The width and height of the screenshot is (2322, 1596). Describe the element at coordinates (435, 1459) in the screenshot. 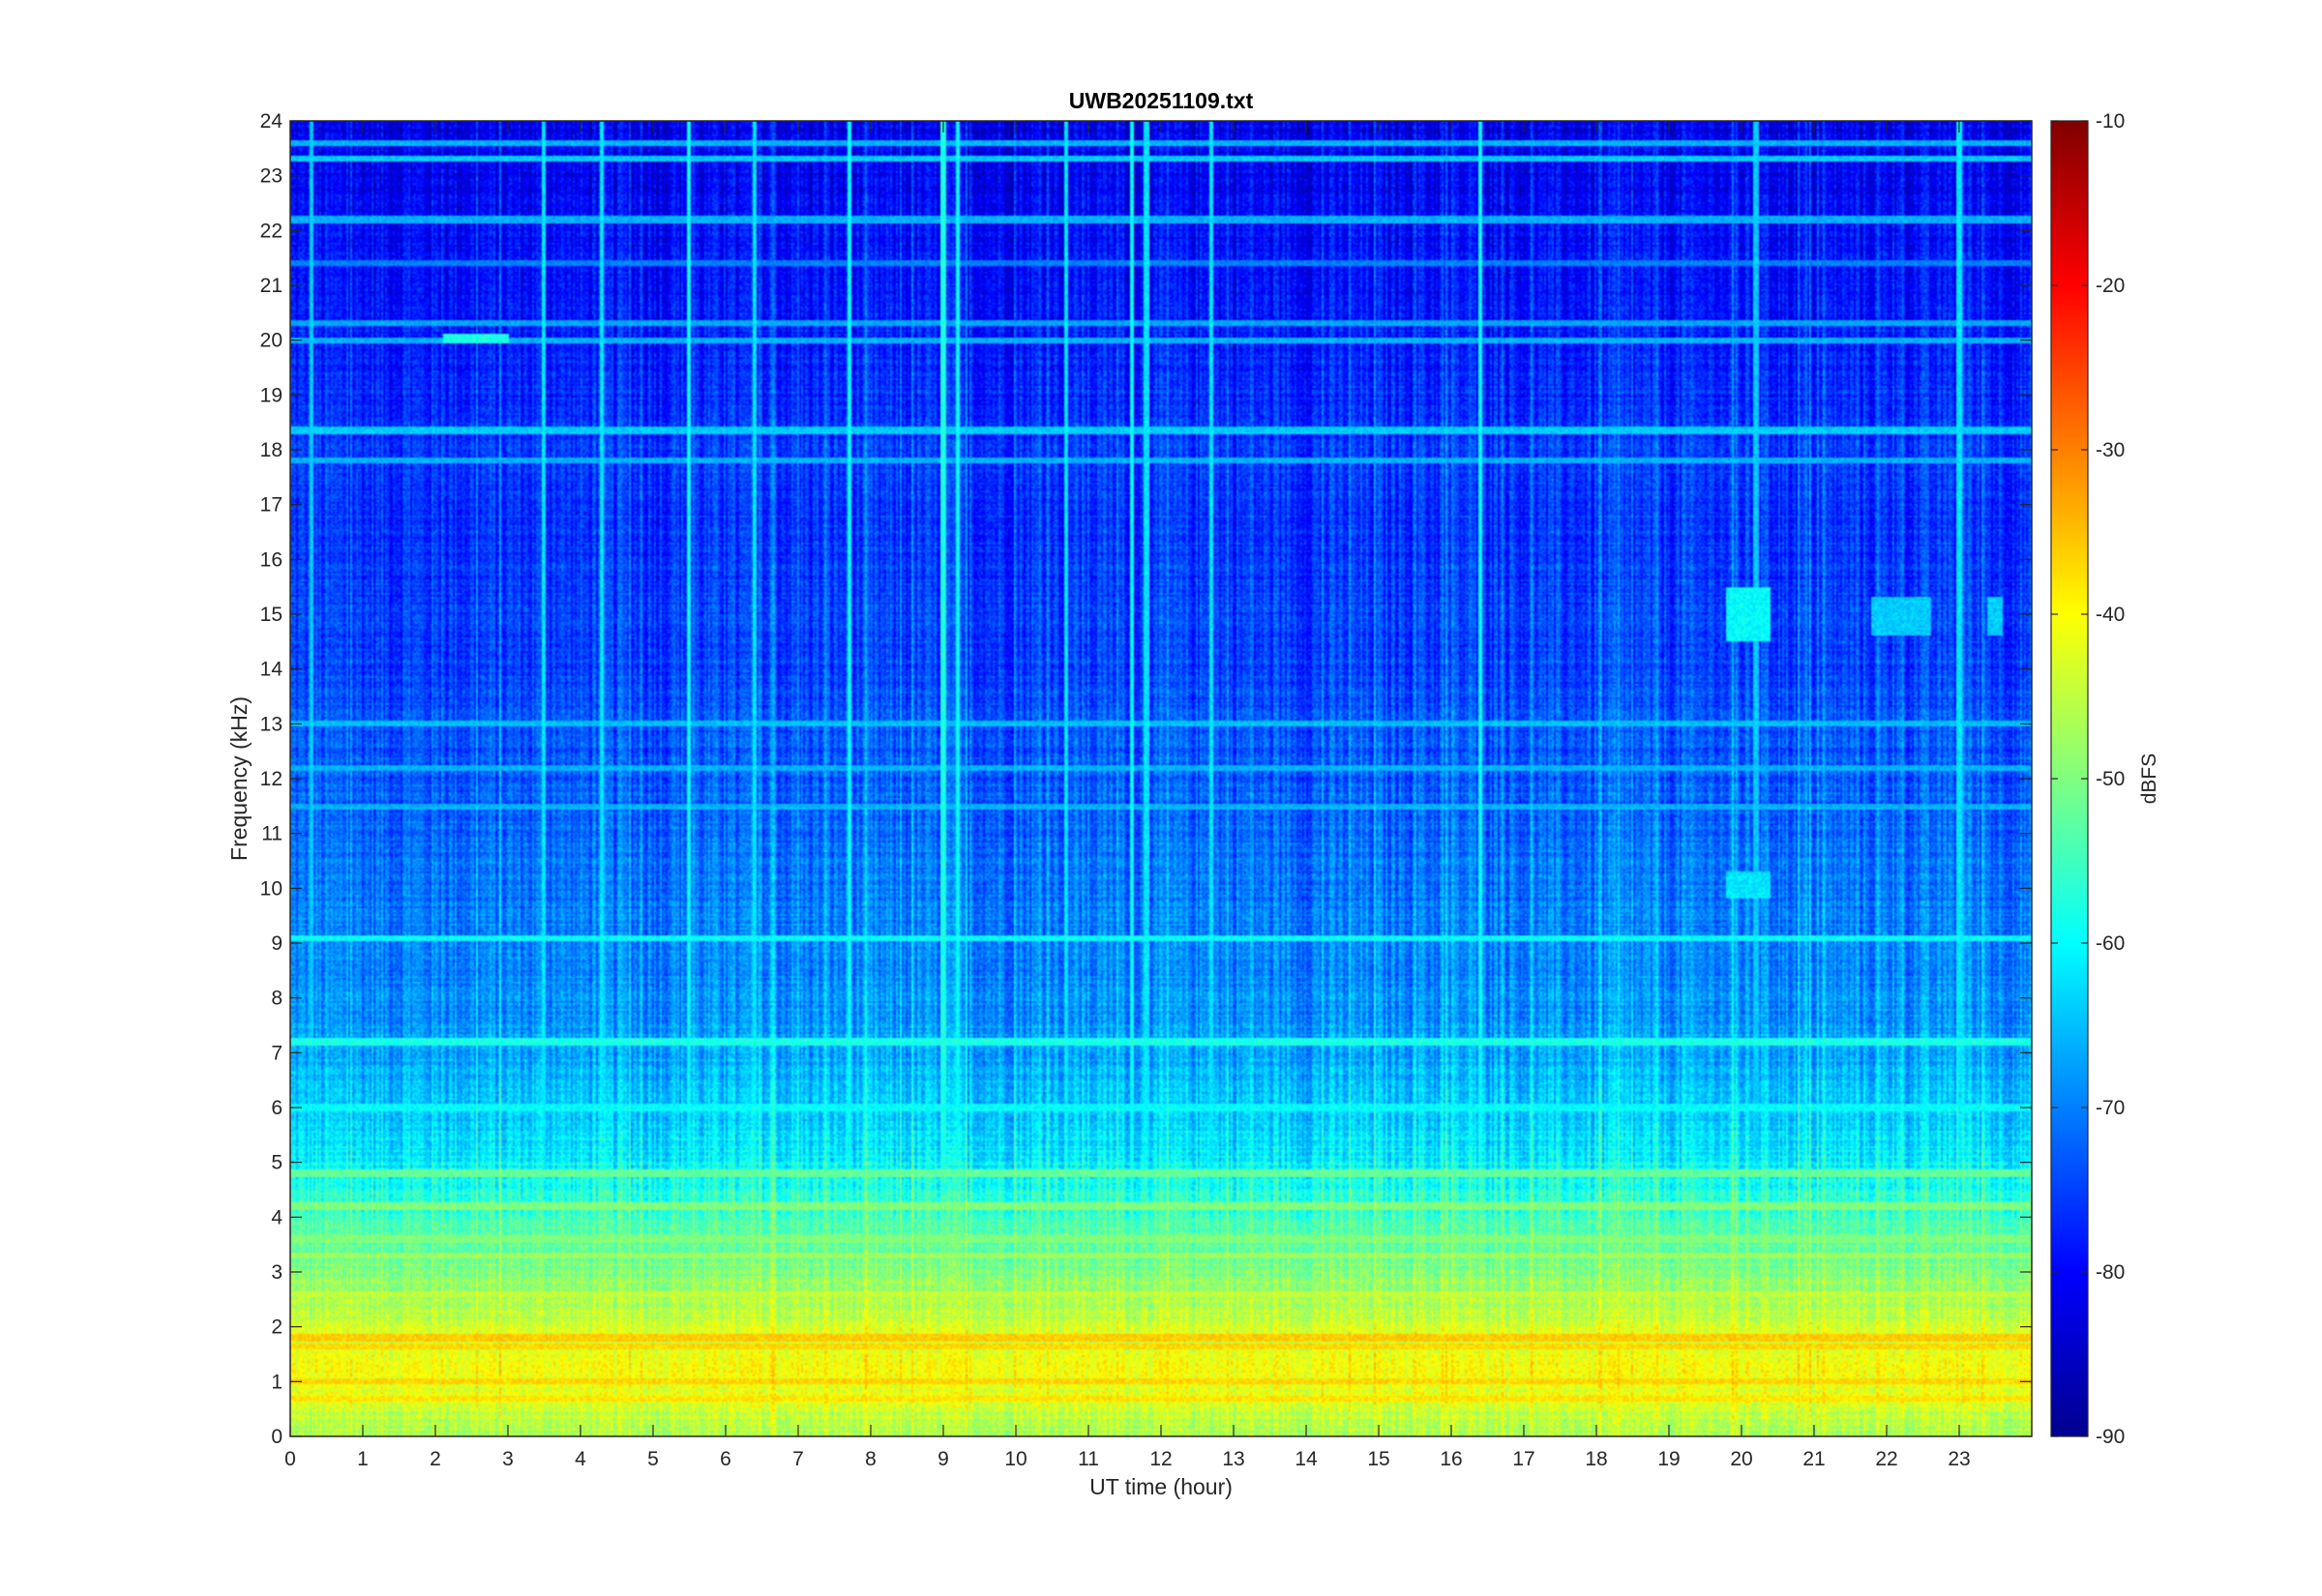

I see `x-tick-label: 2` at that location.